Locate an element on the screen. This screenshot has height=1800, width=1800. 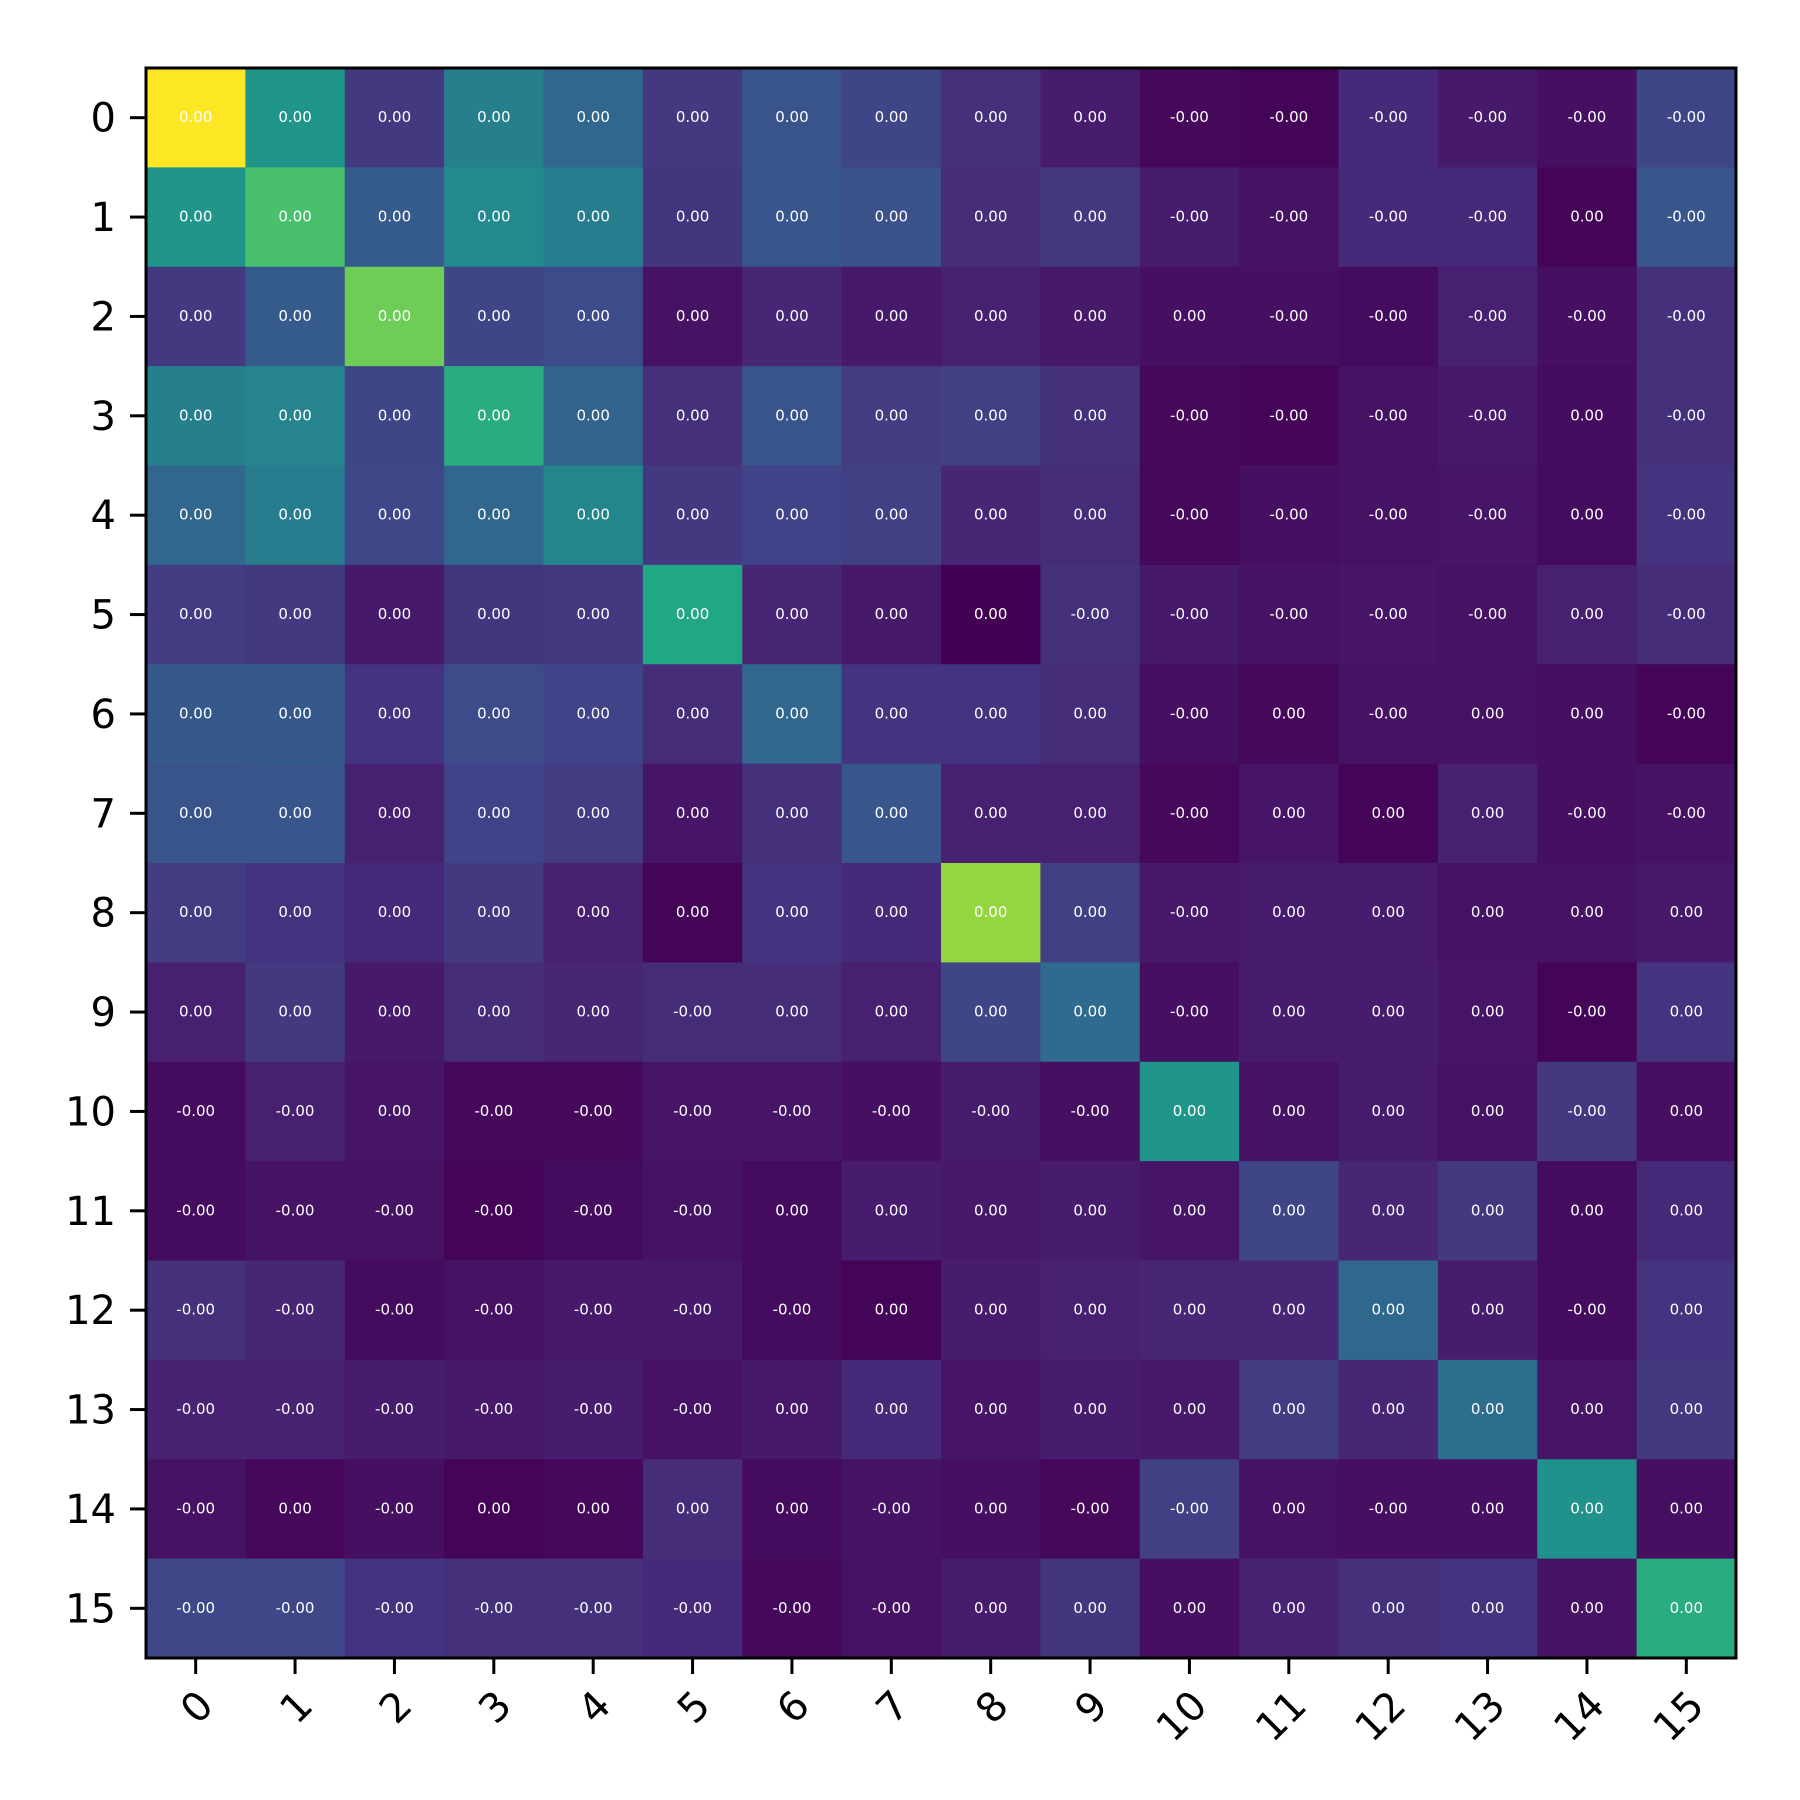
cell-value-label-14-15: 0.00 is located at coordinates (1686, 1508).